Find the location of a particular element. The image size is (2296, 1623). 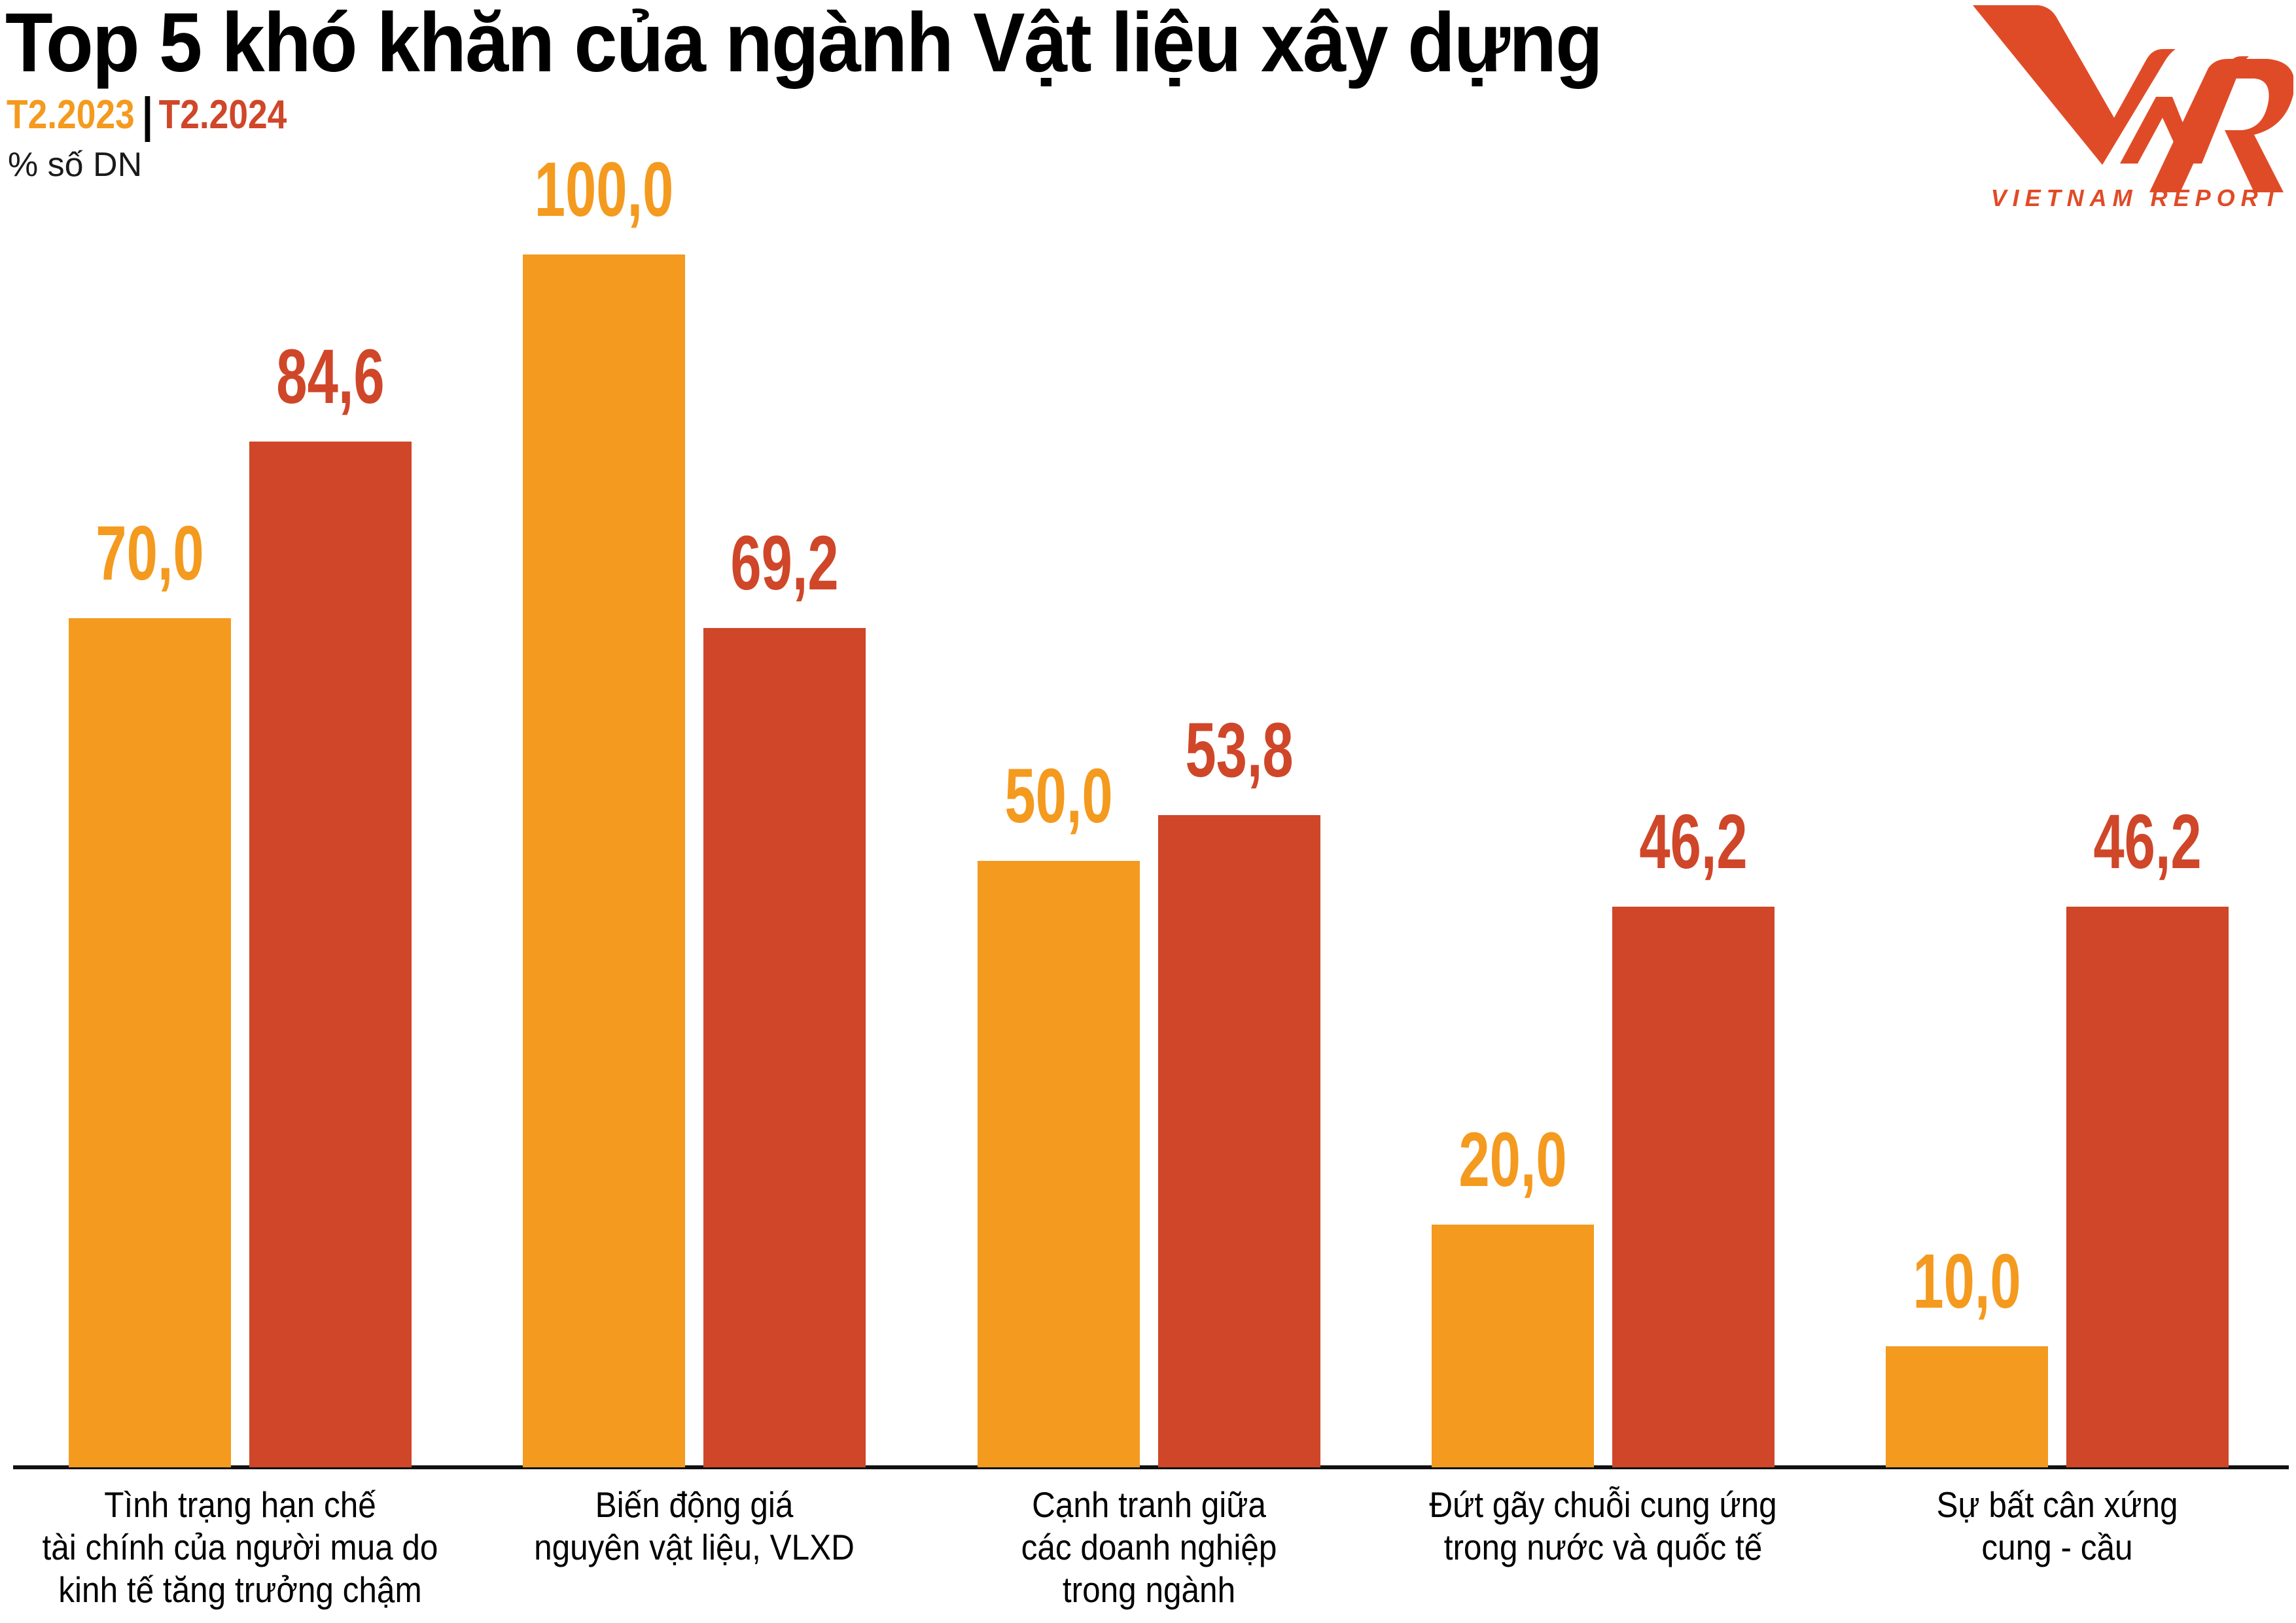

category-label-line: nguyên vật liệu, VLXD is located at coordinates (694, 1547).